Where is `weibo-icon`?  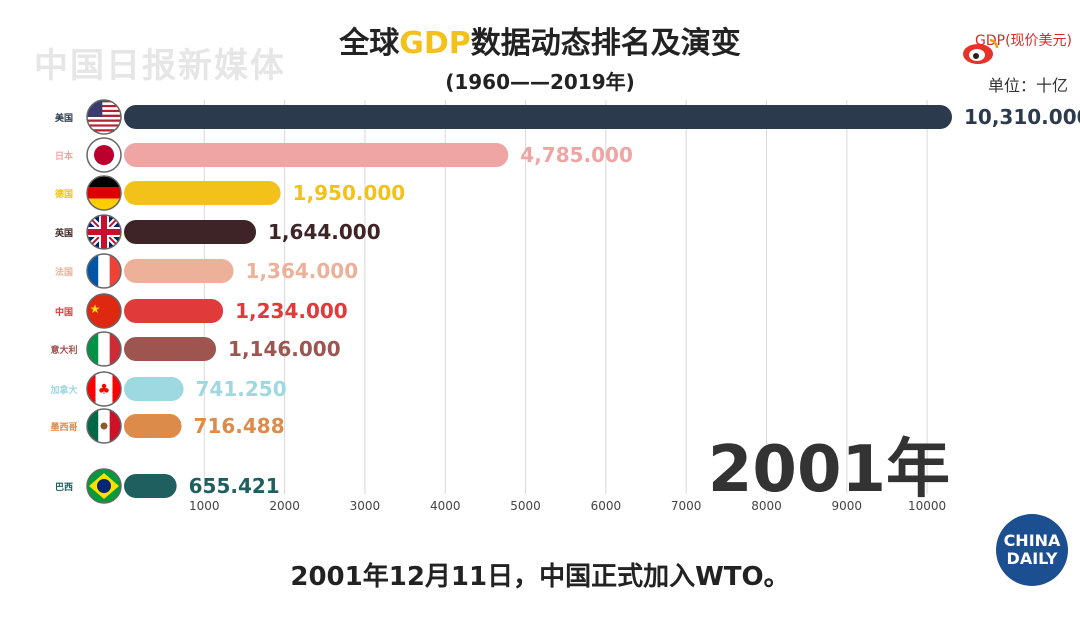 weibo-icon is located at coordinates (981, 51).